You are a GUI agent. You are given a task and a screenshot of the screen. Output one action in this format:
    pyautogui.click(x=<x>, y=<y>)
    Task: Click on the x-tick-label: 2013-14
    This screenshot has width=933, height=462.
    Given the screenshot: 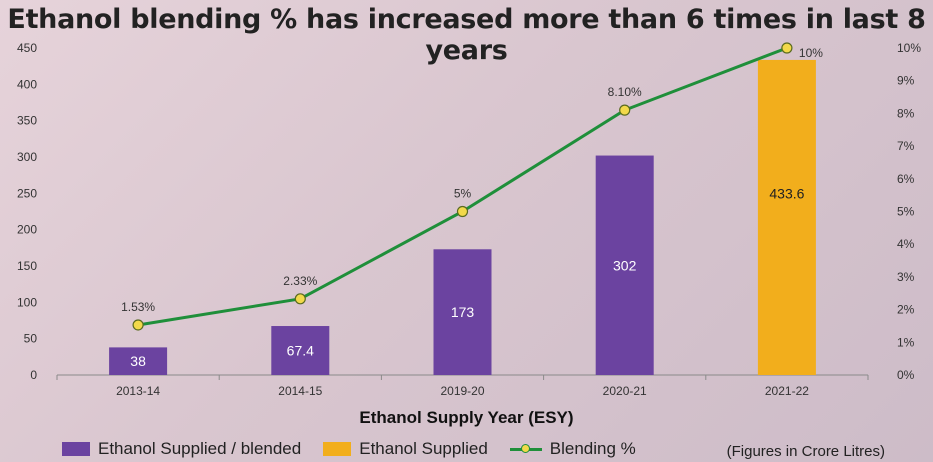 What is the action you would take?
    pyautogui.click(x=138, y=391)
    